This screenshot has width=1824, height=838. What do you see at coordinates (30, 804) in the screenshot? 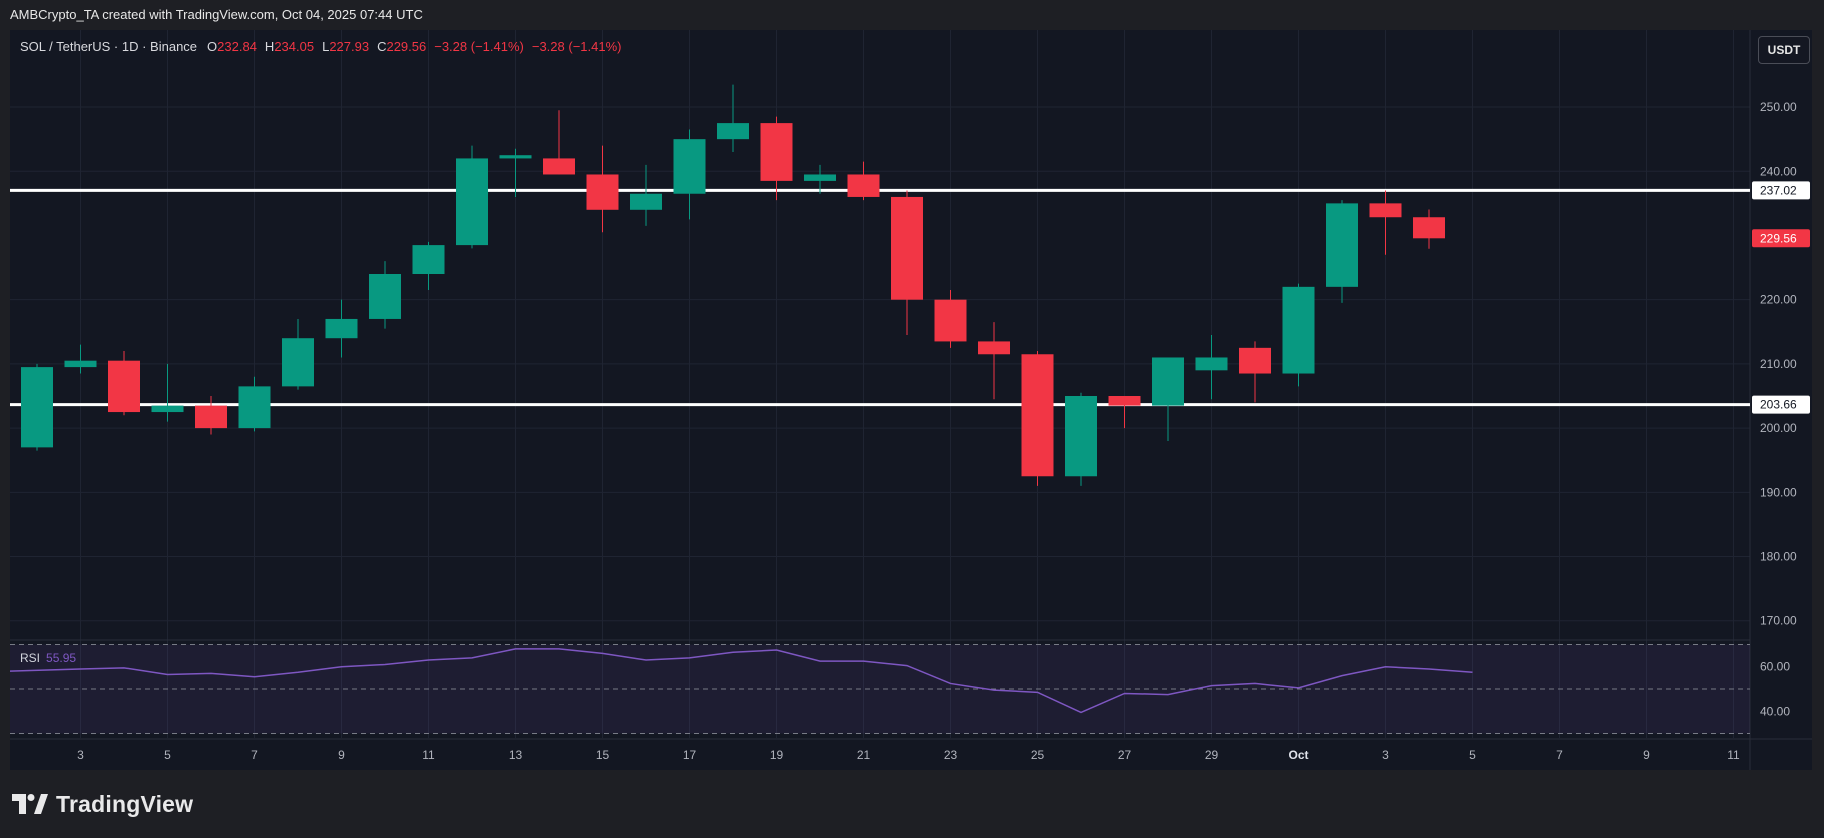
I see `tradingview-logo-icon` at bounding box center [30, 804].